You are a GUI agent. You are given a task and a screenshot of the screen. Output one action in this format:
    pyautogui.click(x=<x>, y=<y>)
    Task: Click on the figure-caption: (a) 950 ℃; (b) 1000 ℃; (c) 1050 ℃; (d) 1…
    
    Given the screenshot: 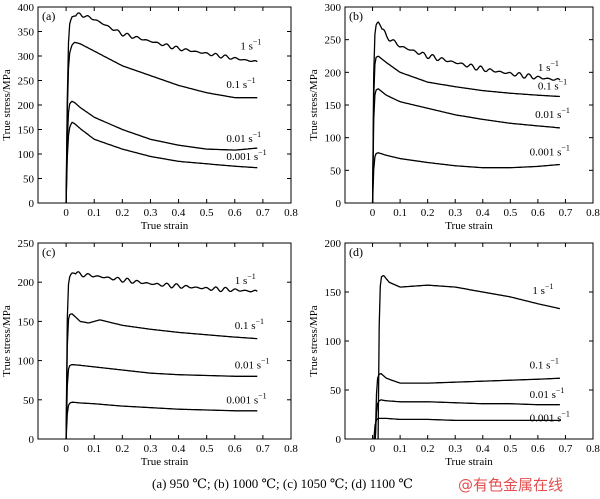 What is the action you would take?
    pyautogui.click(x=282, y=483)
    